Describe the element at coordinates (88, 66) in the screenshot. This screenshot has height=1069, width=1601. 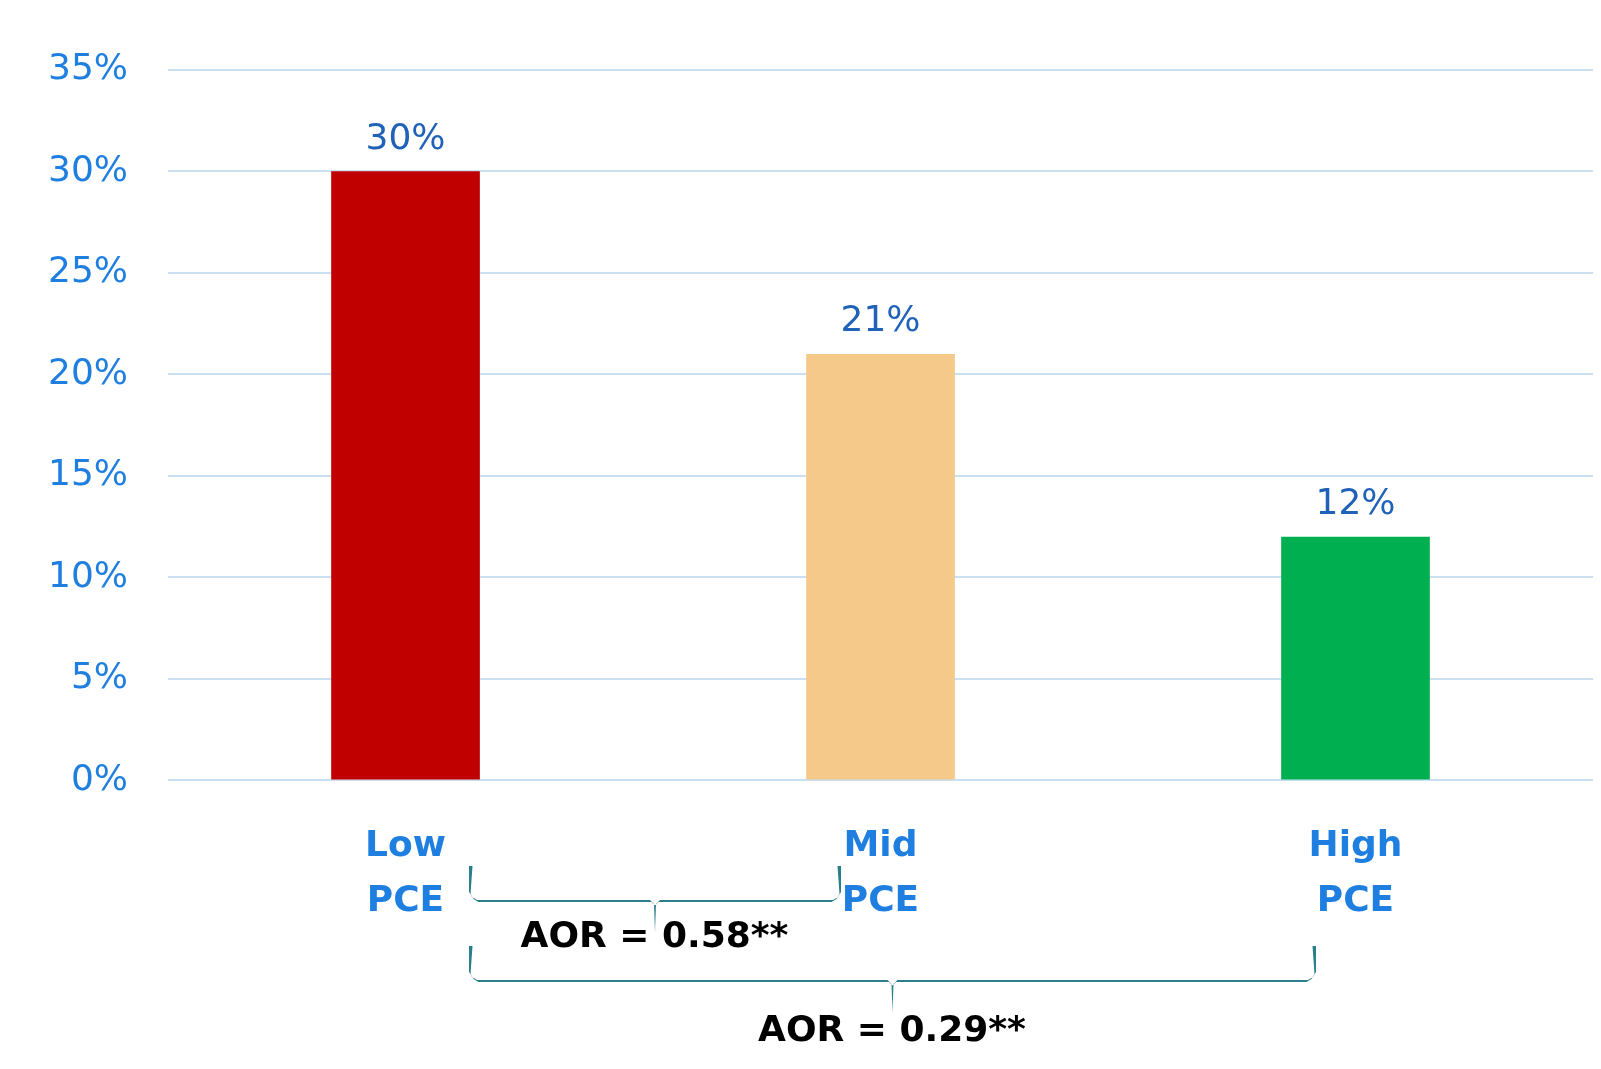
I see `y-tick-label: 35%` at that location.